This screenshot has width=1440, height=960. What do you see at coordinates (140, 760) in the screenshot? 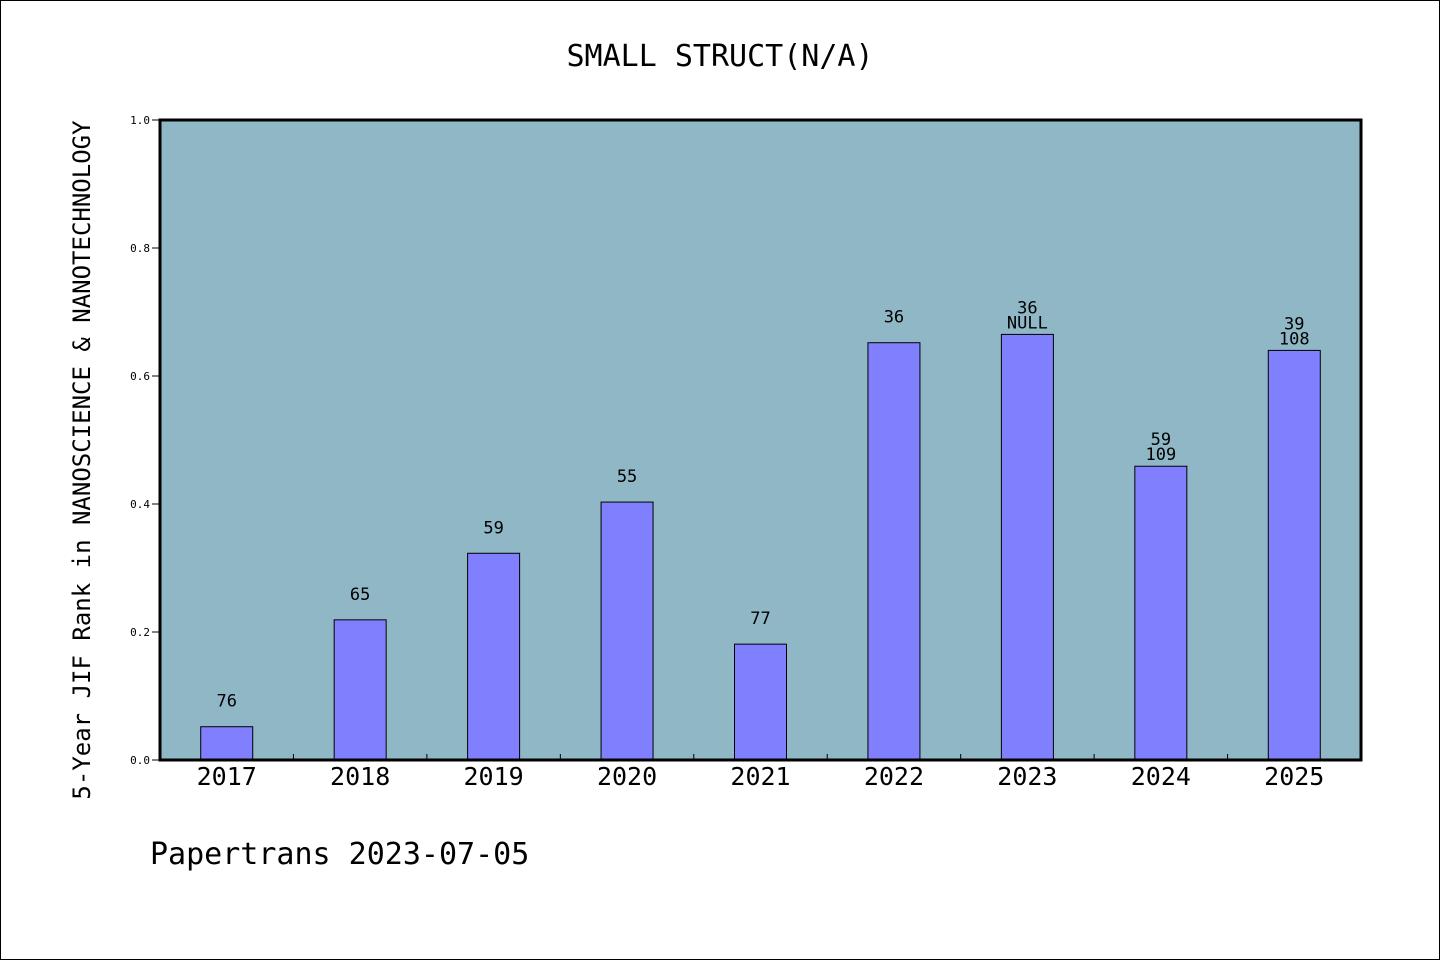
I see `y-tick-label-0.0: 0.0` at bounding box center [140, 760].